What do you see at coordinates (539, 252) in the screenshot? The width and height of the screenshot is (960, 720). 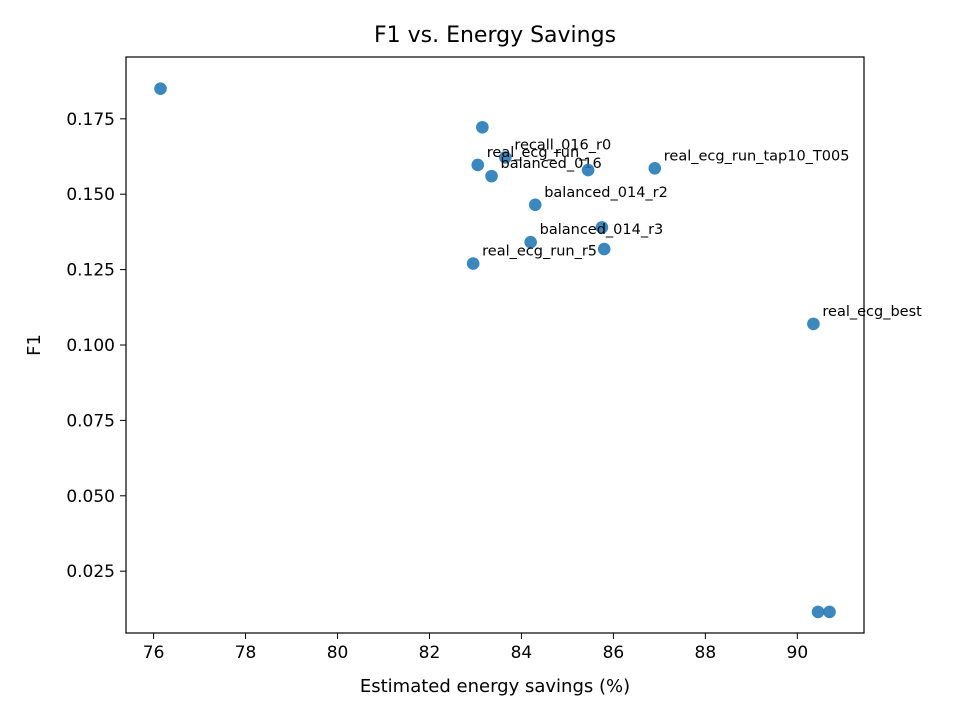 I see `point-annotation: real_ecg_run_r5` at bounding box center [539, 252].